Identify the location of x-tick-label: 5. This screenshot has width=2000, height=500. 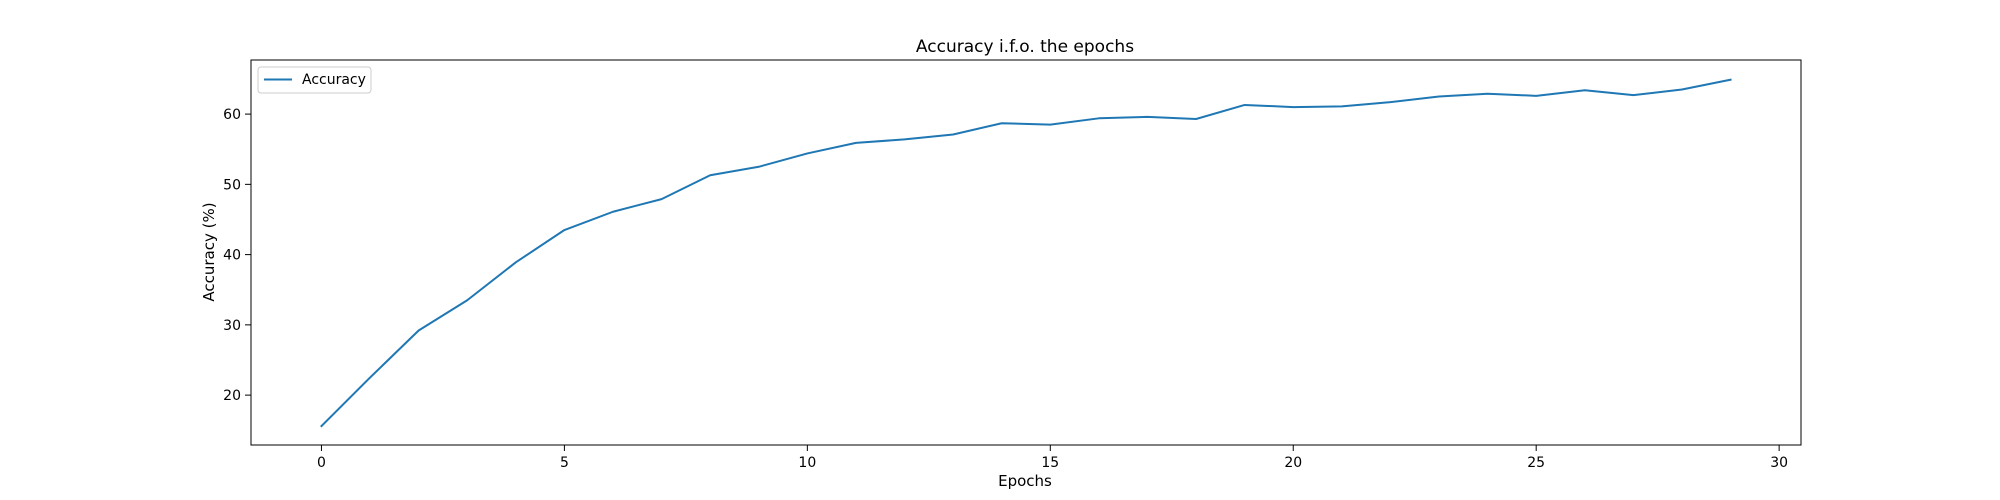
(564, 463).